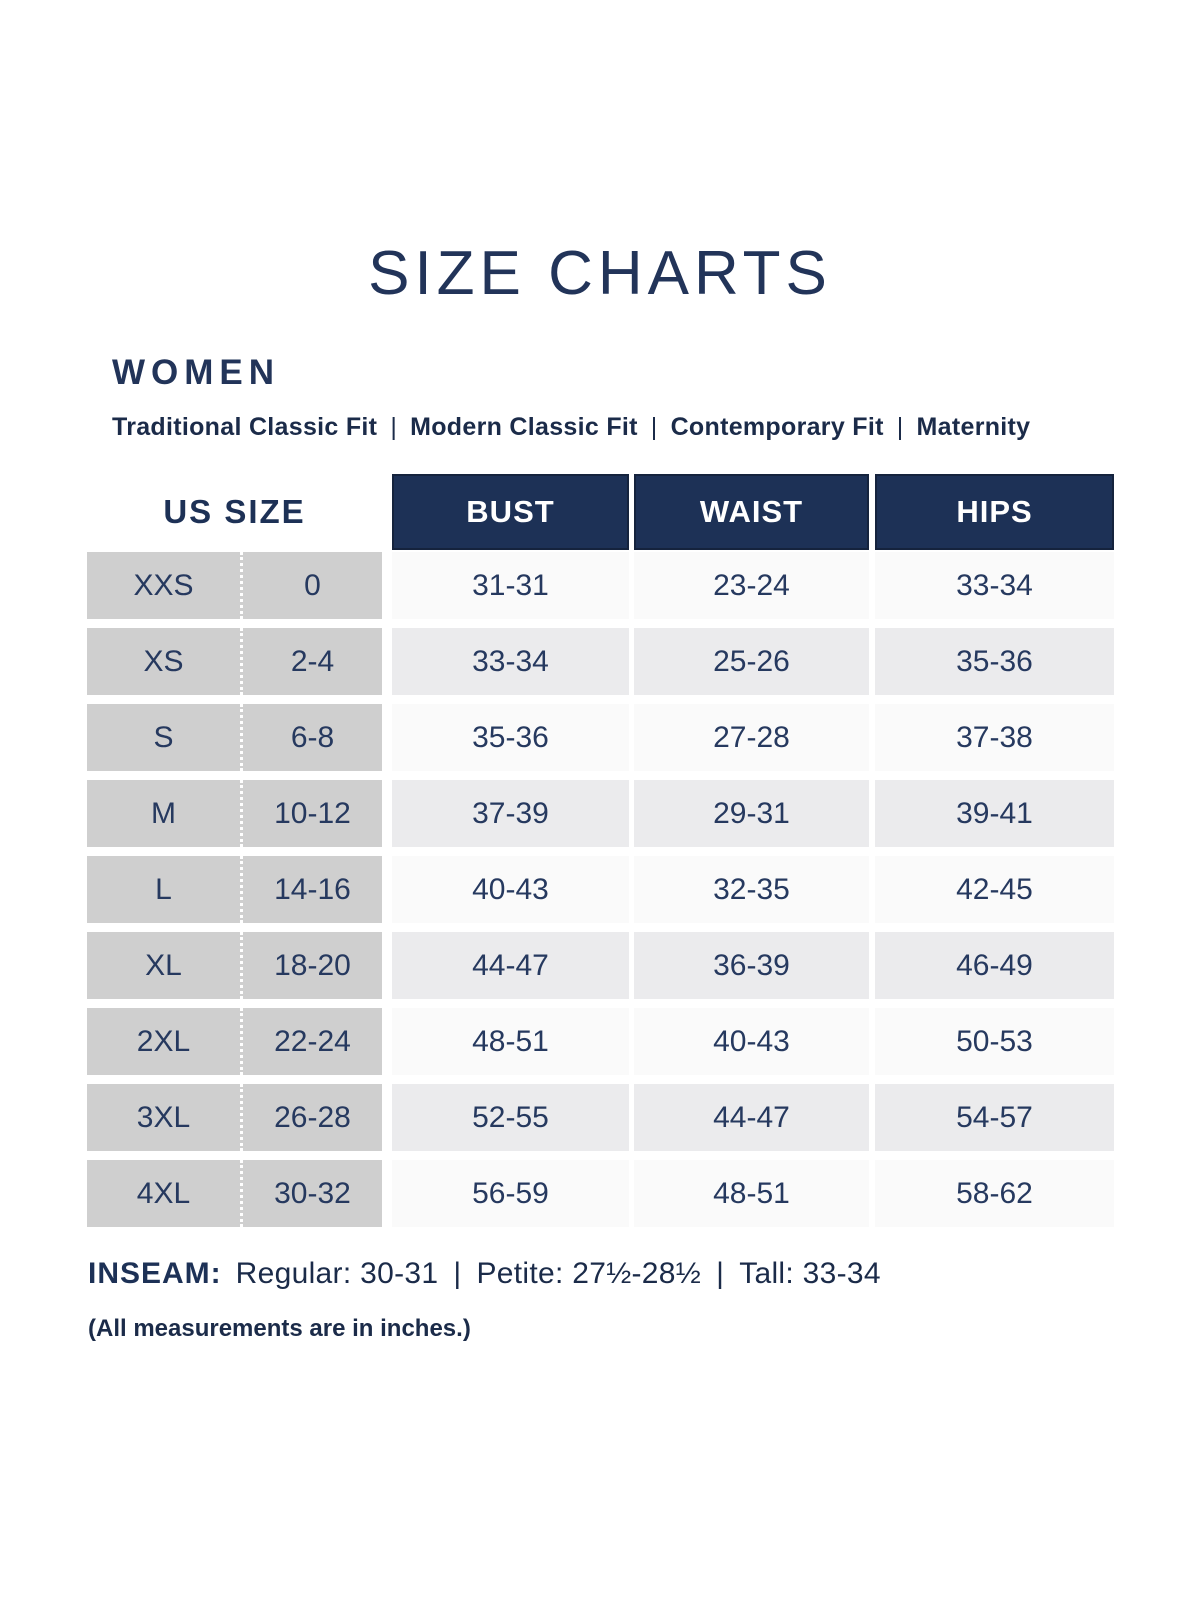  What do you see at coordinates (994, 512) in the screenshot?
I see `hips-column-header: HIPS` at bounding box center [994, 512].